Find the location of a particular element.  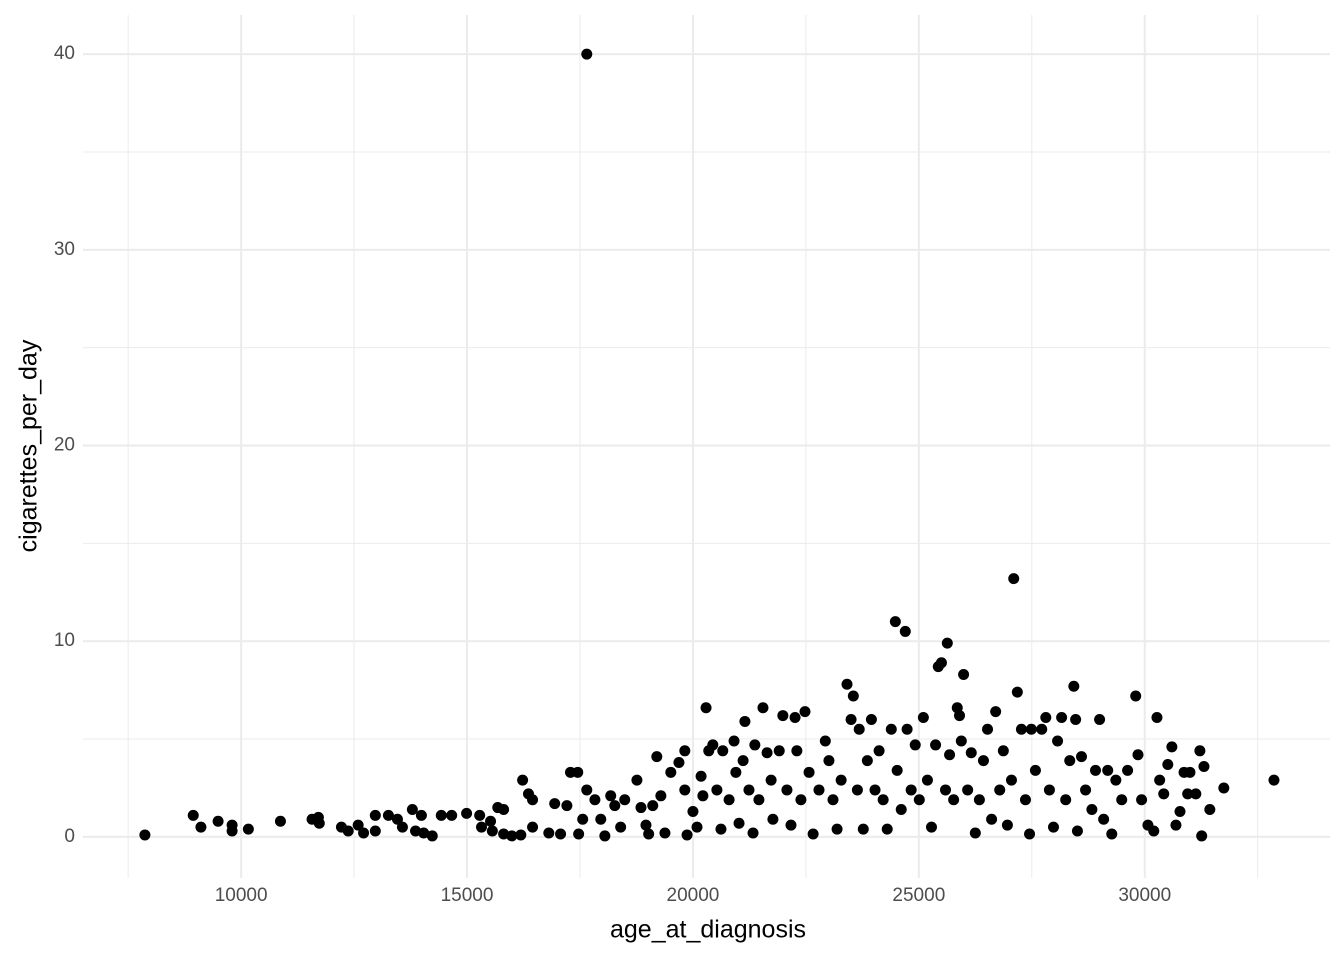

x-tick-label: 30000 is located at coordinates (1144, 895).